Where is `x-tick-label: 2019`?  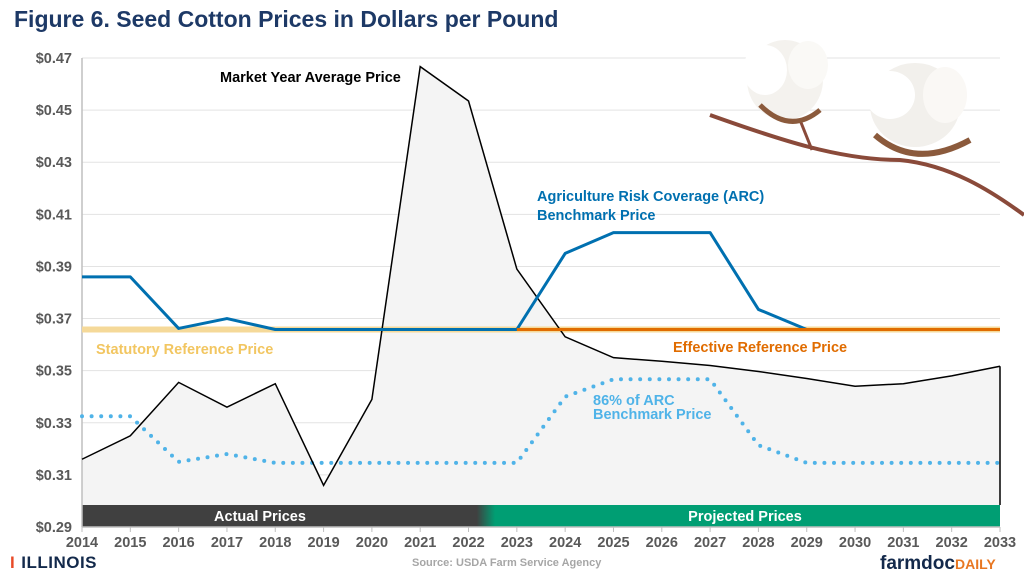
x-tick-label: 2019 is located at coordinates (323, 543).